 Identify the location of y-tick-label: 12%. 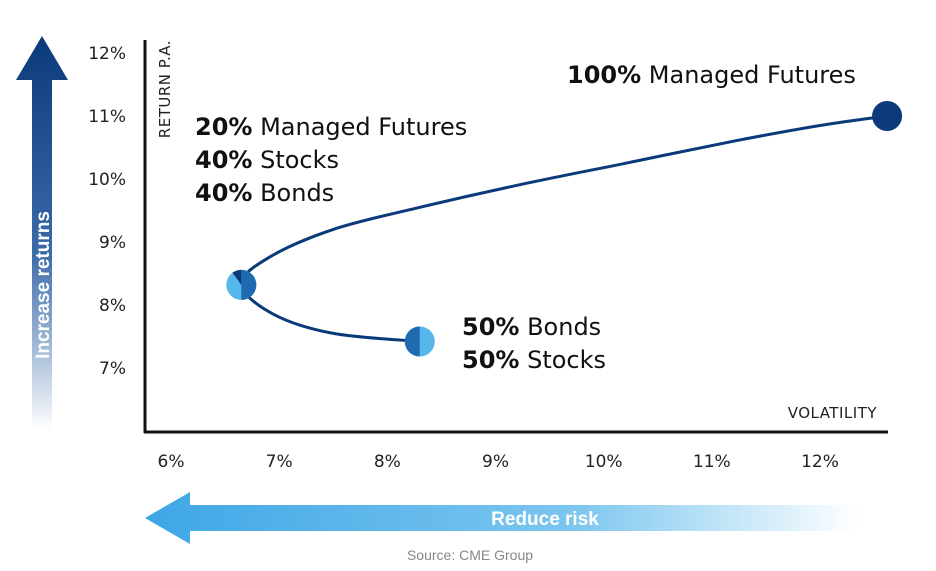
(107, 54).